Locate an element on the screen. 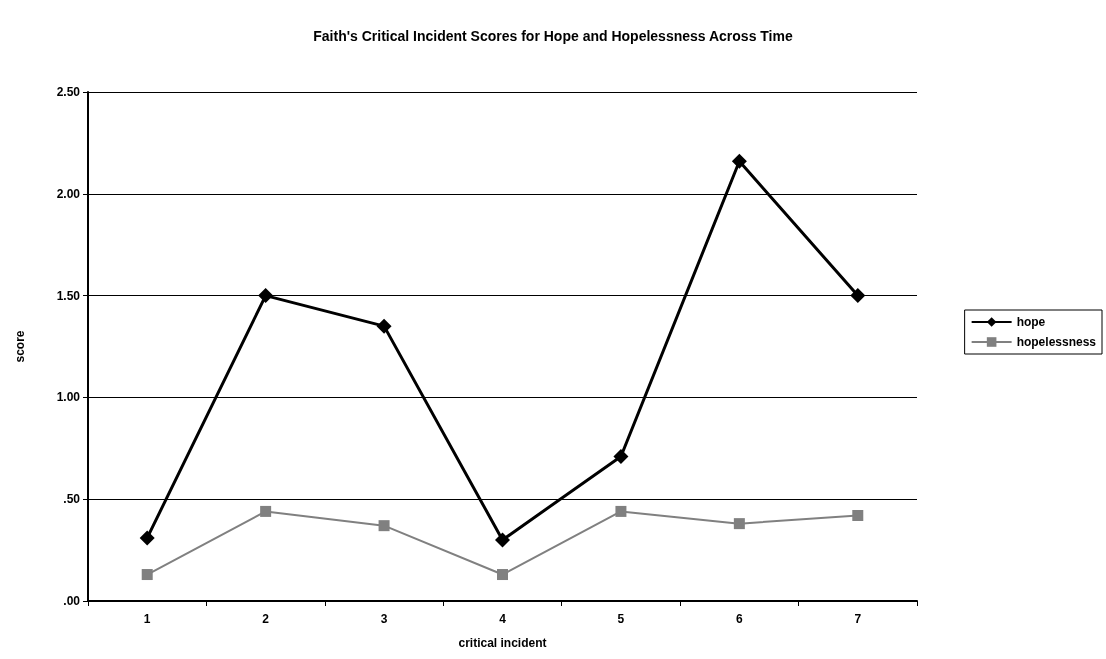 This screenshot has width=1106, height=659. x-tick-label: 3 is located at coordinates (384, 619).